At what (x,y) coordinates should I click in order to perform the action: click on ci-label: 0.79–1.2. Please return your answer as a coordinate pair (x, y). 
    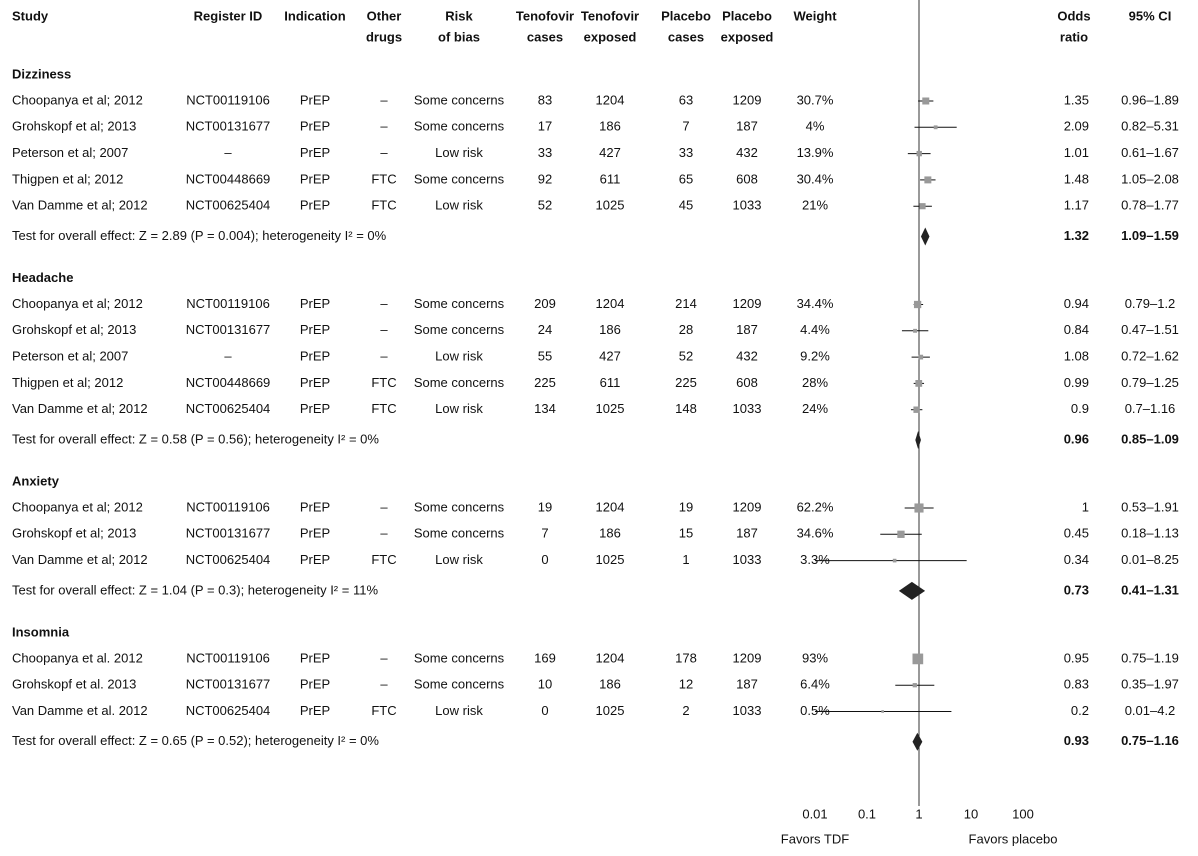
    Looking at the image, I should click on (1150, 303).